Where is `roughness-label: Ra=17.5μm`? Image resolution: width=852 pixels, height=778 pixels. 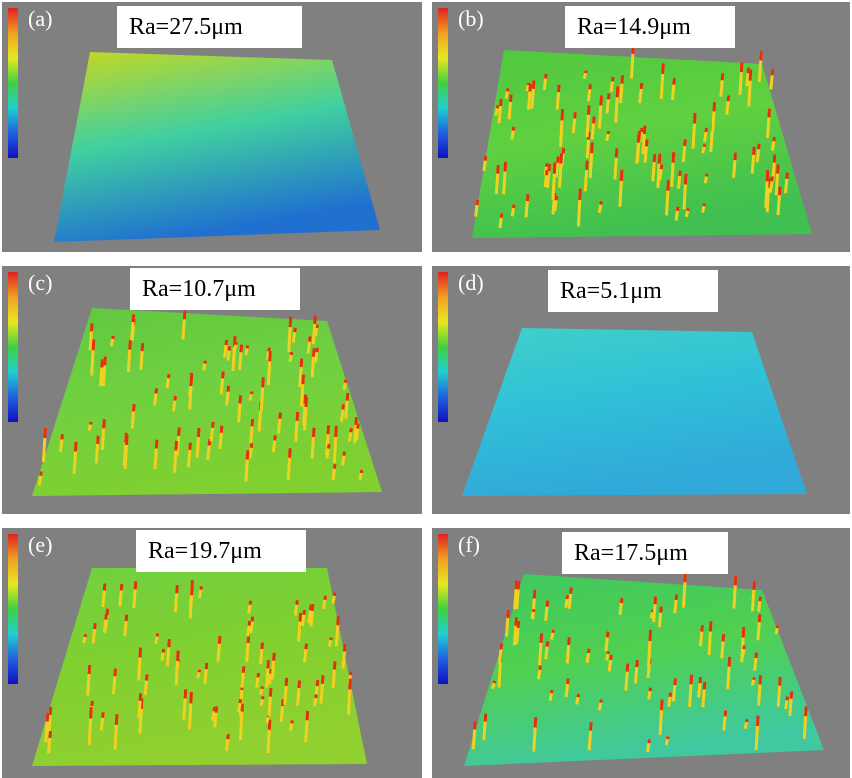 roughness-label: Ra=17.5μm is located at coordinates (645, 553).